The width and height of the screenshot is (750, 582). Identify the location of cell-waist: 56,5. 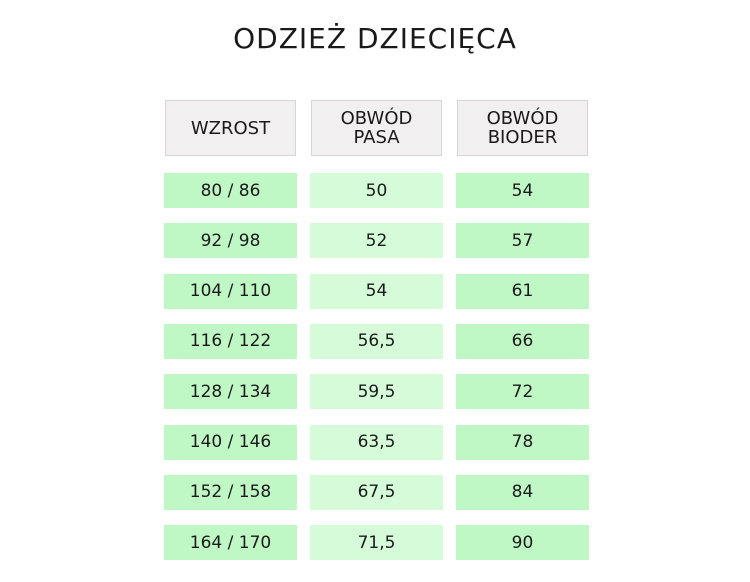
(376, 341).